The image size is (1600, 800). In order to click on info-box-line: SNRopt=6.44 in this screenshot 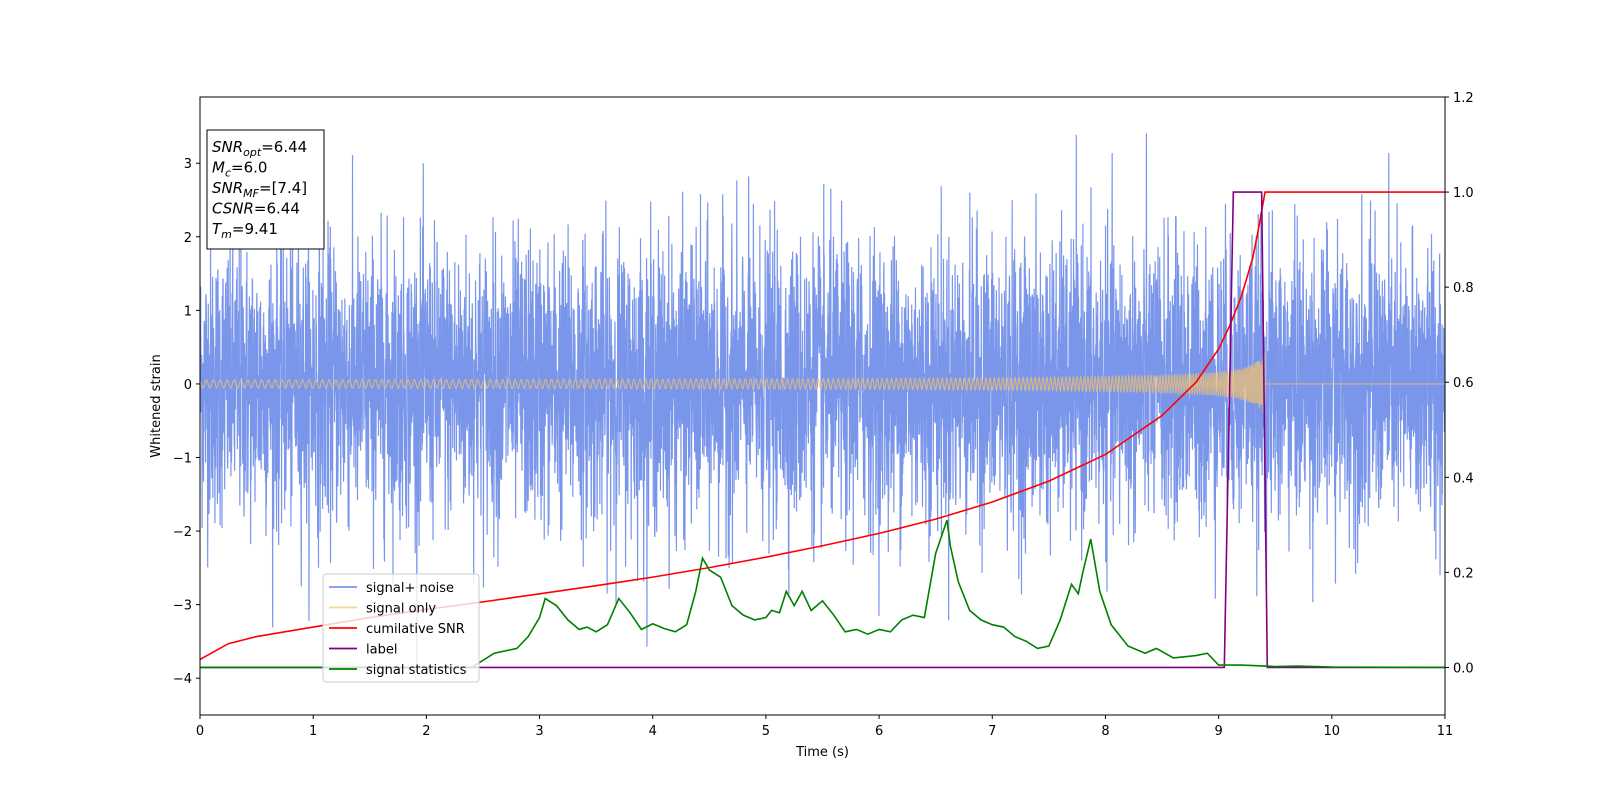, I will do `click(259, 148)`.